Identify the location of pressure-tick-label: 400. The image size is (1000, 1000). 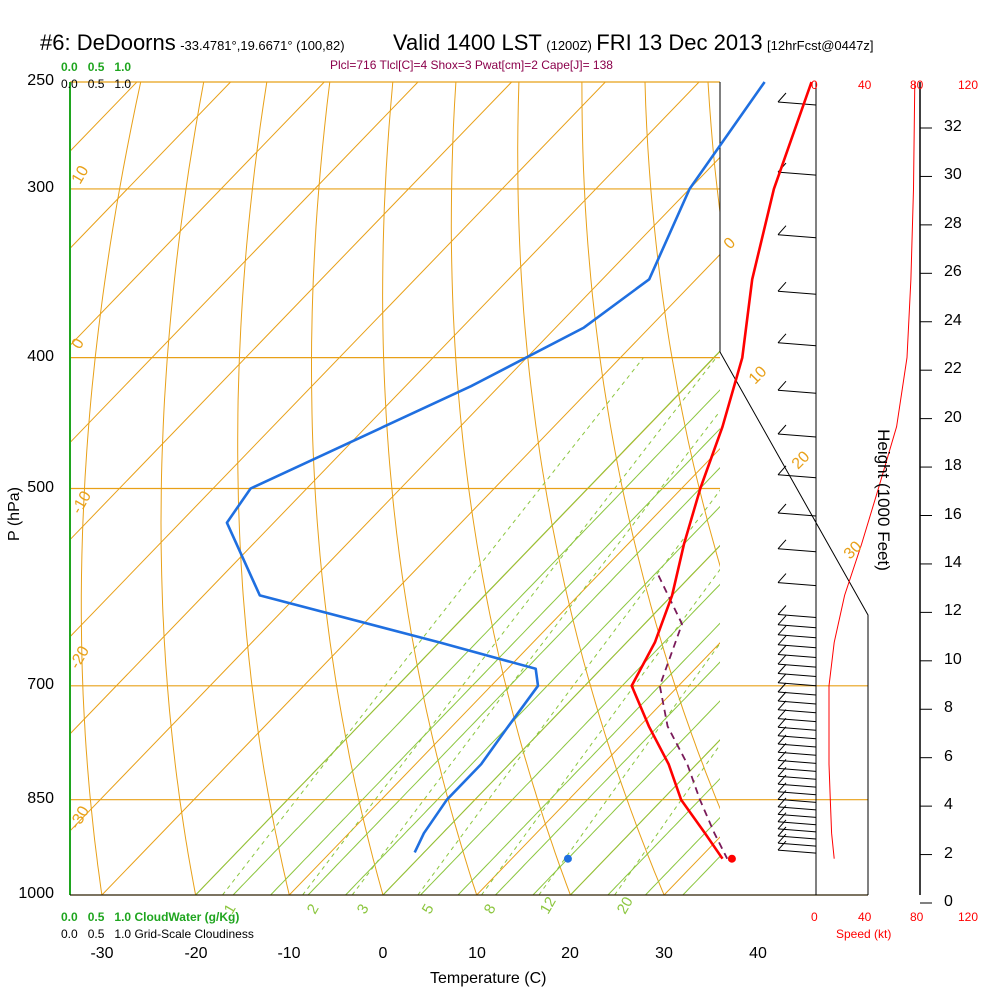
(40, 356).